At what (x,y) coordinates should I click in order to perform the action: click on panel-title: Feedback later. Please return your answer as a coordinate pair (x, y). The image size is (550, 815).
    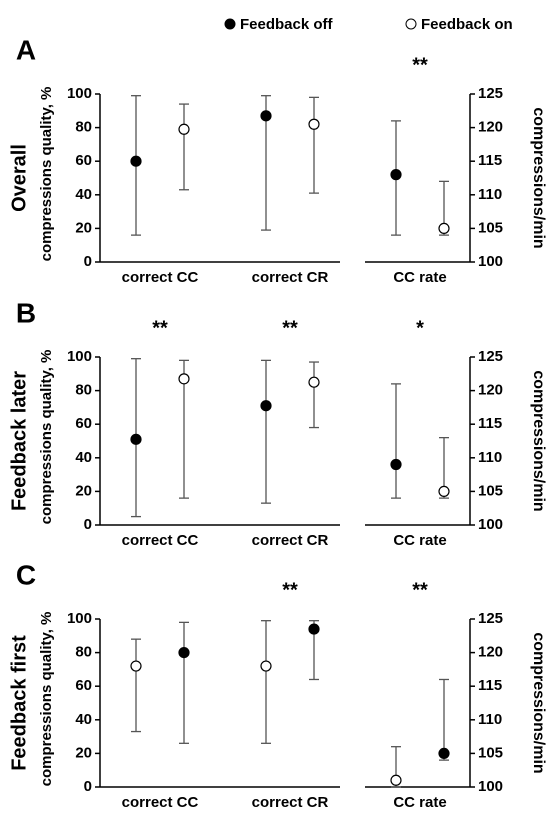
    Looking at the image, I should click on (19, 441).